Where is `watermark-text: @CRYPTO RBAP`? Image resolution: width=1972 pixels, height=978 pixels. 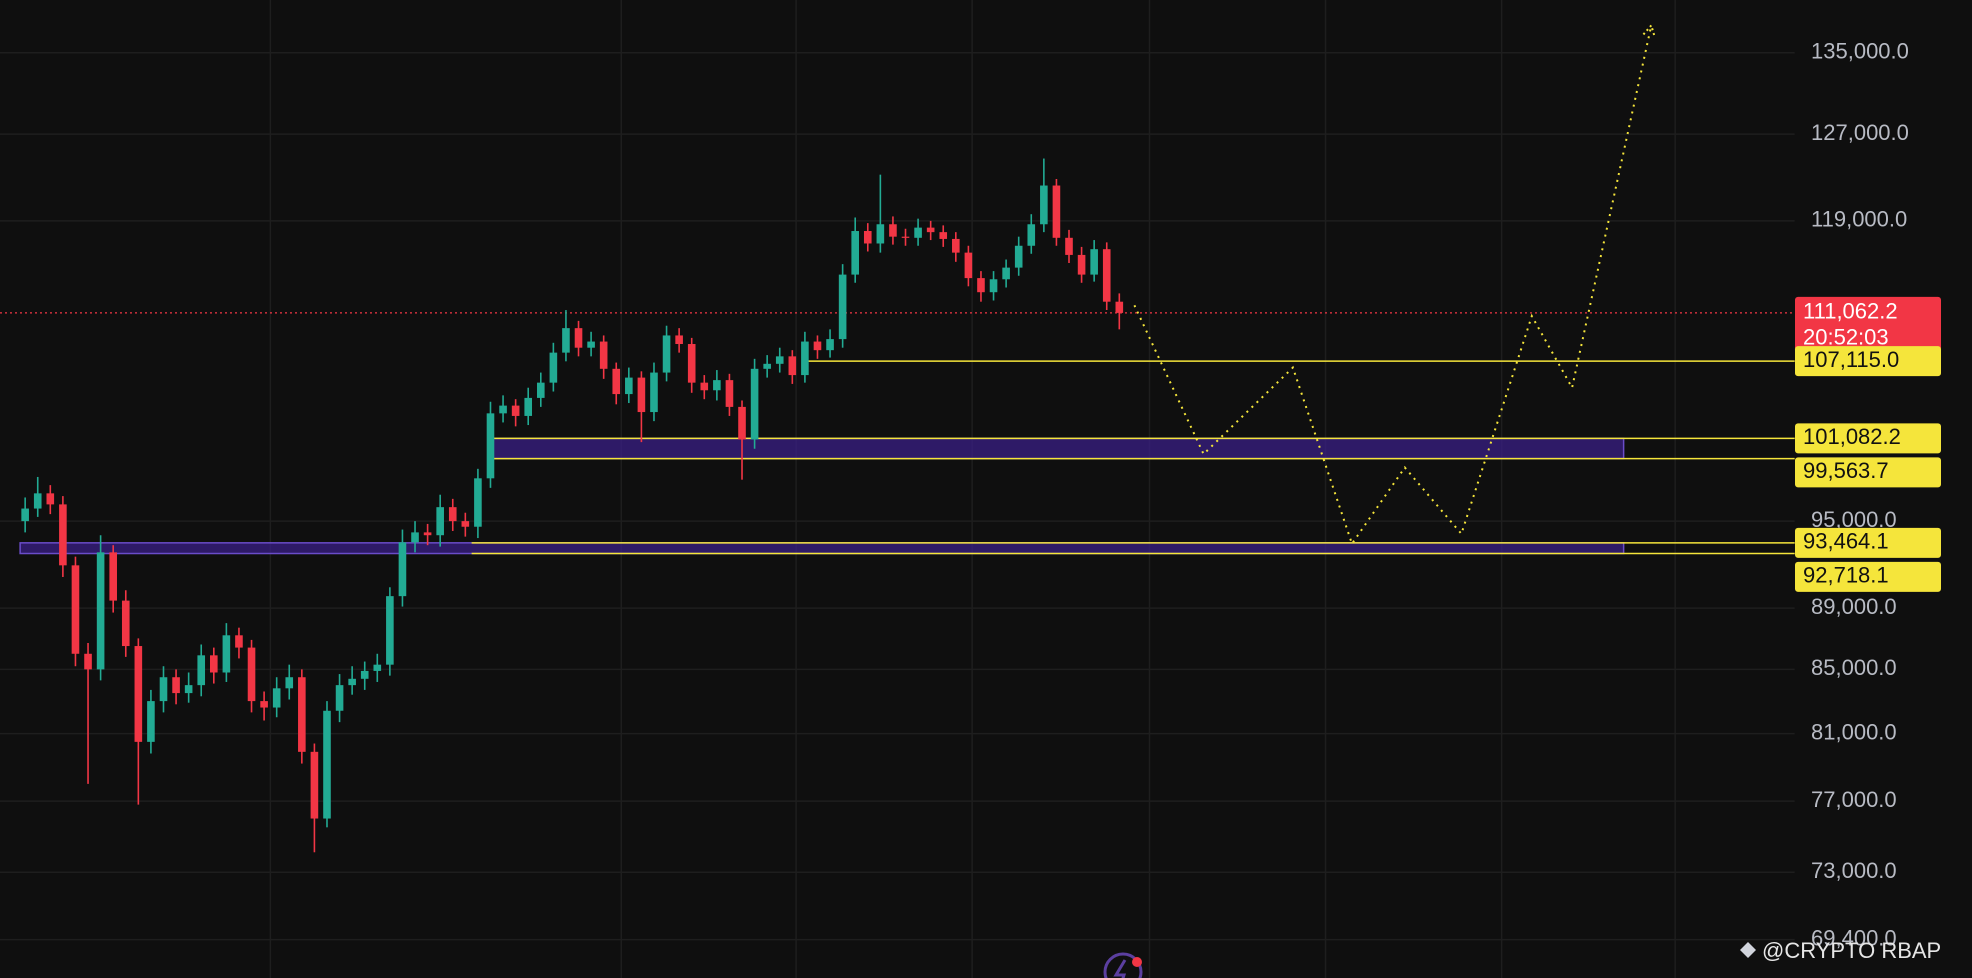 watermark-text: @CRYPTO RBAP is located at coordinates (1851, 950).